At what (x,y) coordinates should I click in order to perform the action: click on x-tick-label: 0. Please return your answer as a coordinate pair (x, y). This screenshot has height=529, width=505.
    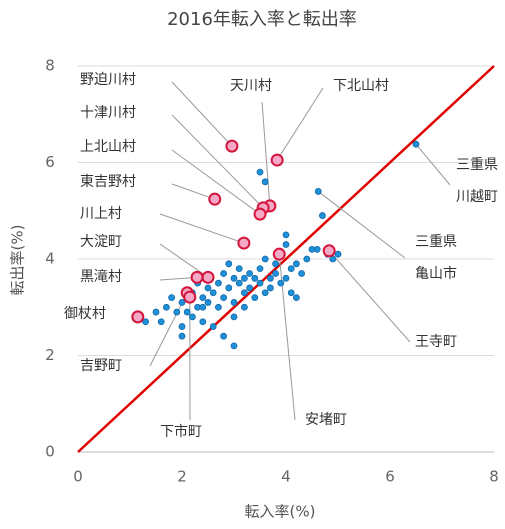
    Looking at the image, I should click on (78, 477).